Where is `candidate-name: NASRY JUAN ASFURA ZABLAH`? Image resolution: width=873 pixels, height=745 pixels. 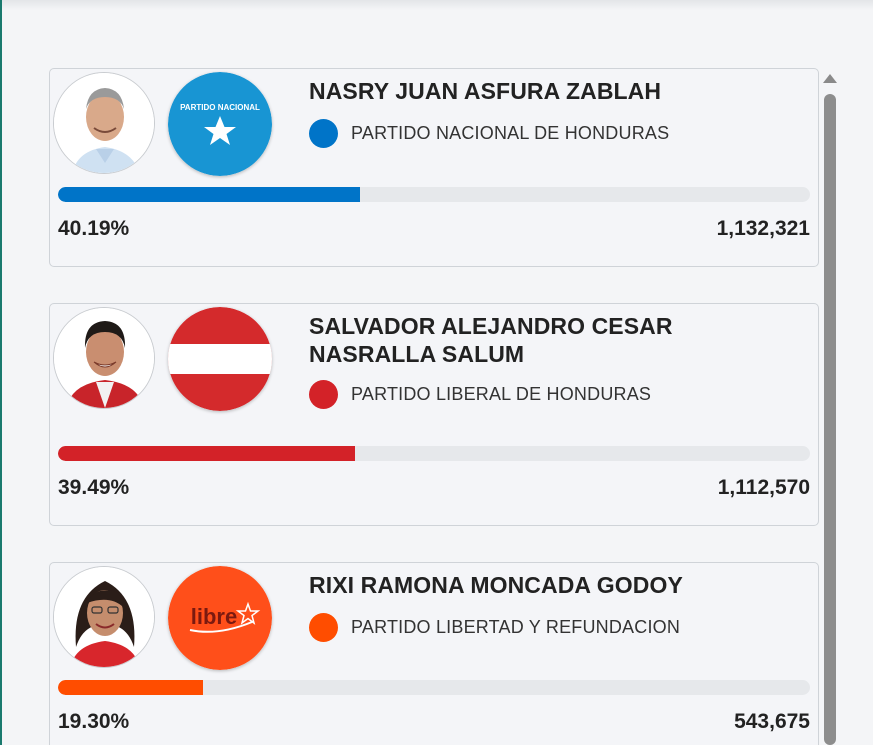 candidate-name: NASRY JUAN ASFURA ZABLAH is located at coordinates (485, 91).